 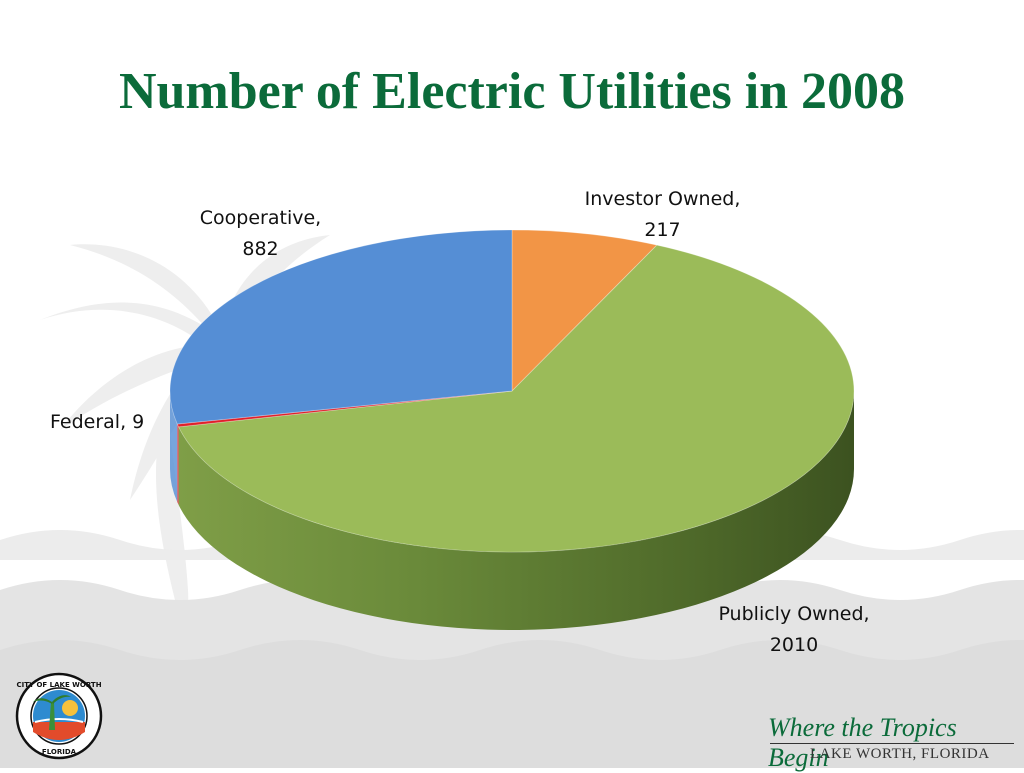 What do you see at coordinates (97, 422) in the screenshot?
I see `data-label-federal: Federal, 9` at bounding box center [97, 422].